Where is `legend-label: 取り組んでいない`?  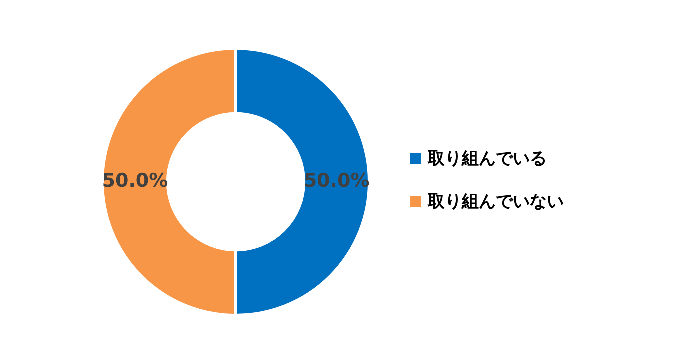 legend-label: 取り組んでいない is located at coordinates (496, 201).